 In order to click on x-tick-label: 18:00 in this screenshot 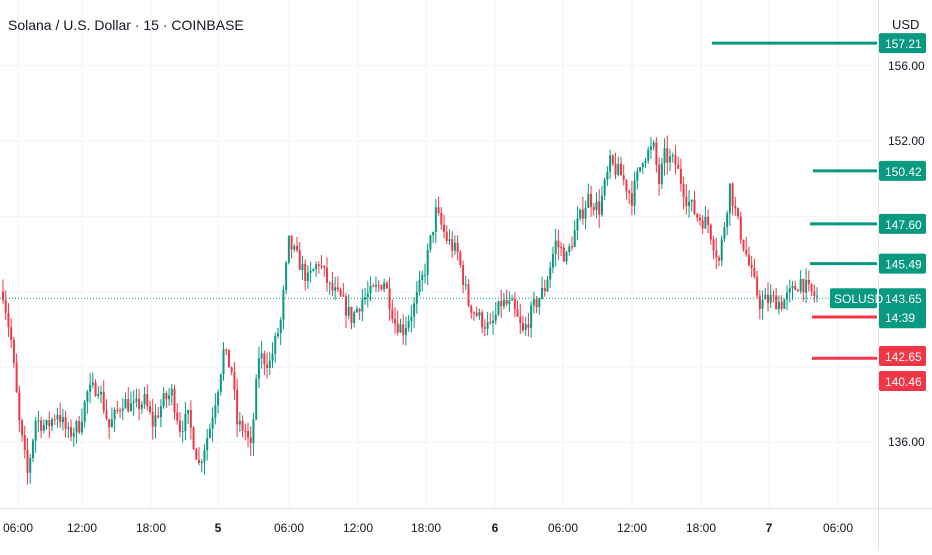, I will do `click(151, 528)`.